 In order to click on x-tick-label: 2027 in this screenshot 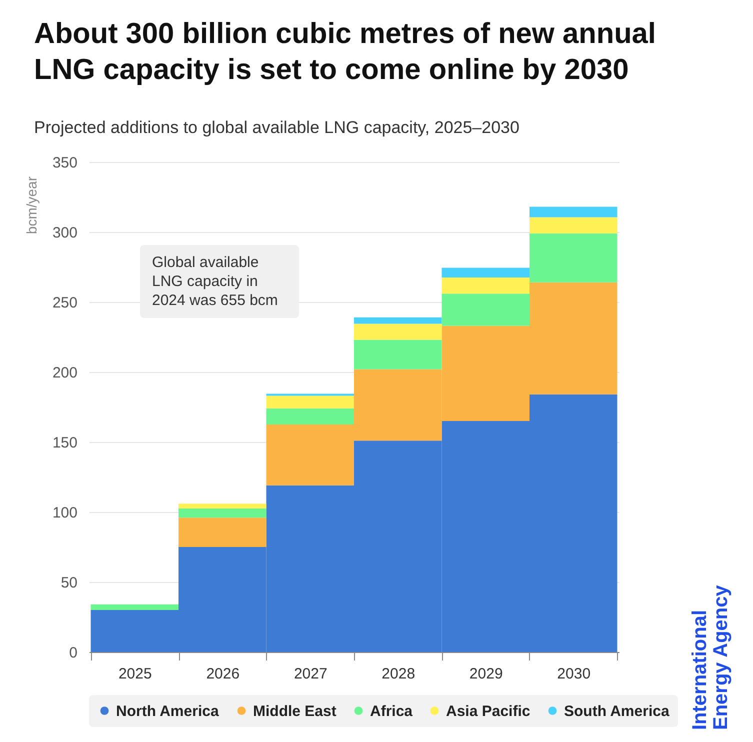, I will do `click(311, 674)`.